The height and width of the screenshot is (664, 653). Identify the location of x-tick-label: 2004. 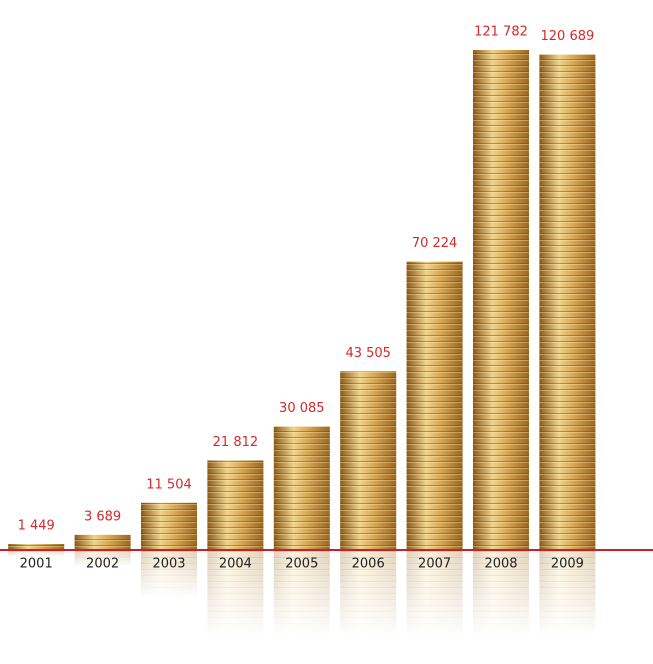
(235, 564).